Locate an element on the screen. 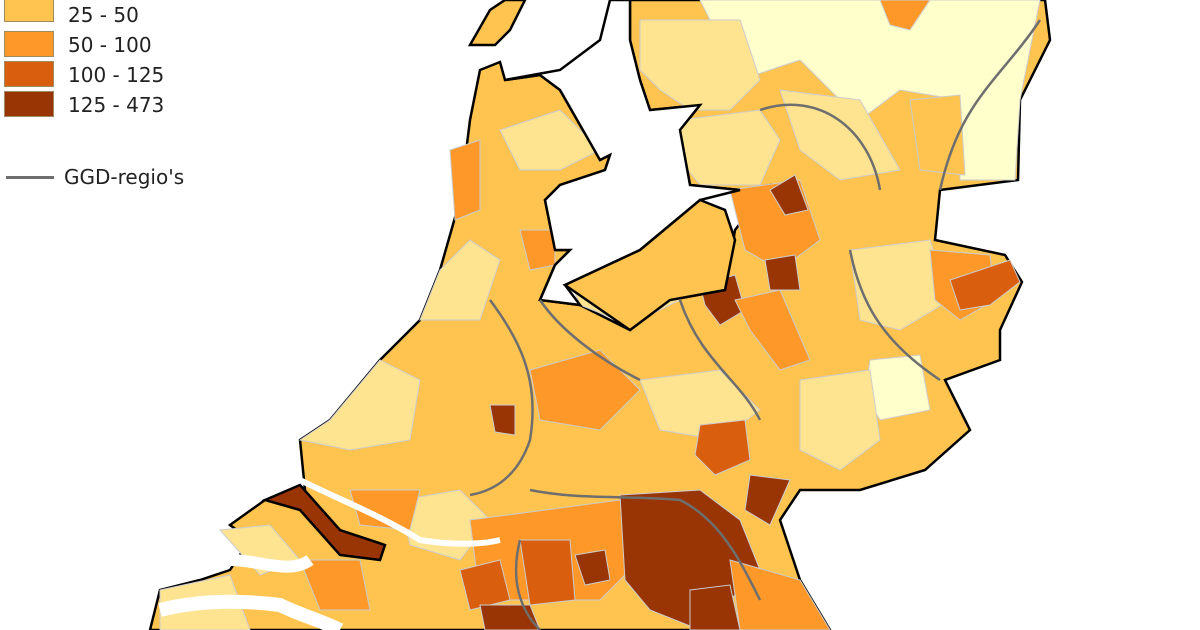 This screenshot has width=1200, height=630. legend-item: 25 - 50 is located at coordinates (71, 14).